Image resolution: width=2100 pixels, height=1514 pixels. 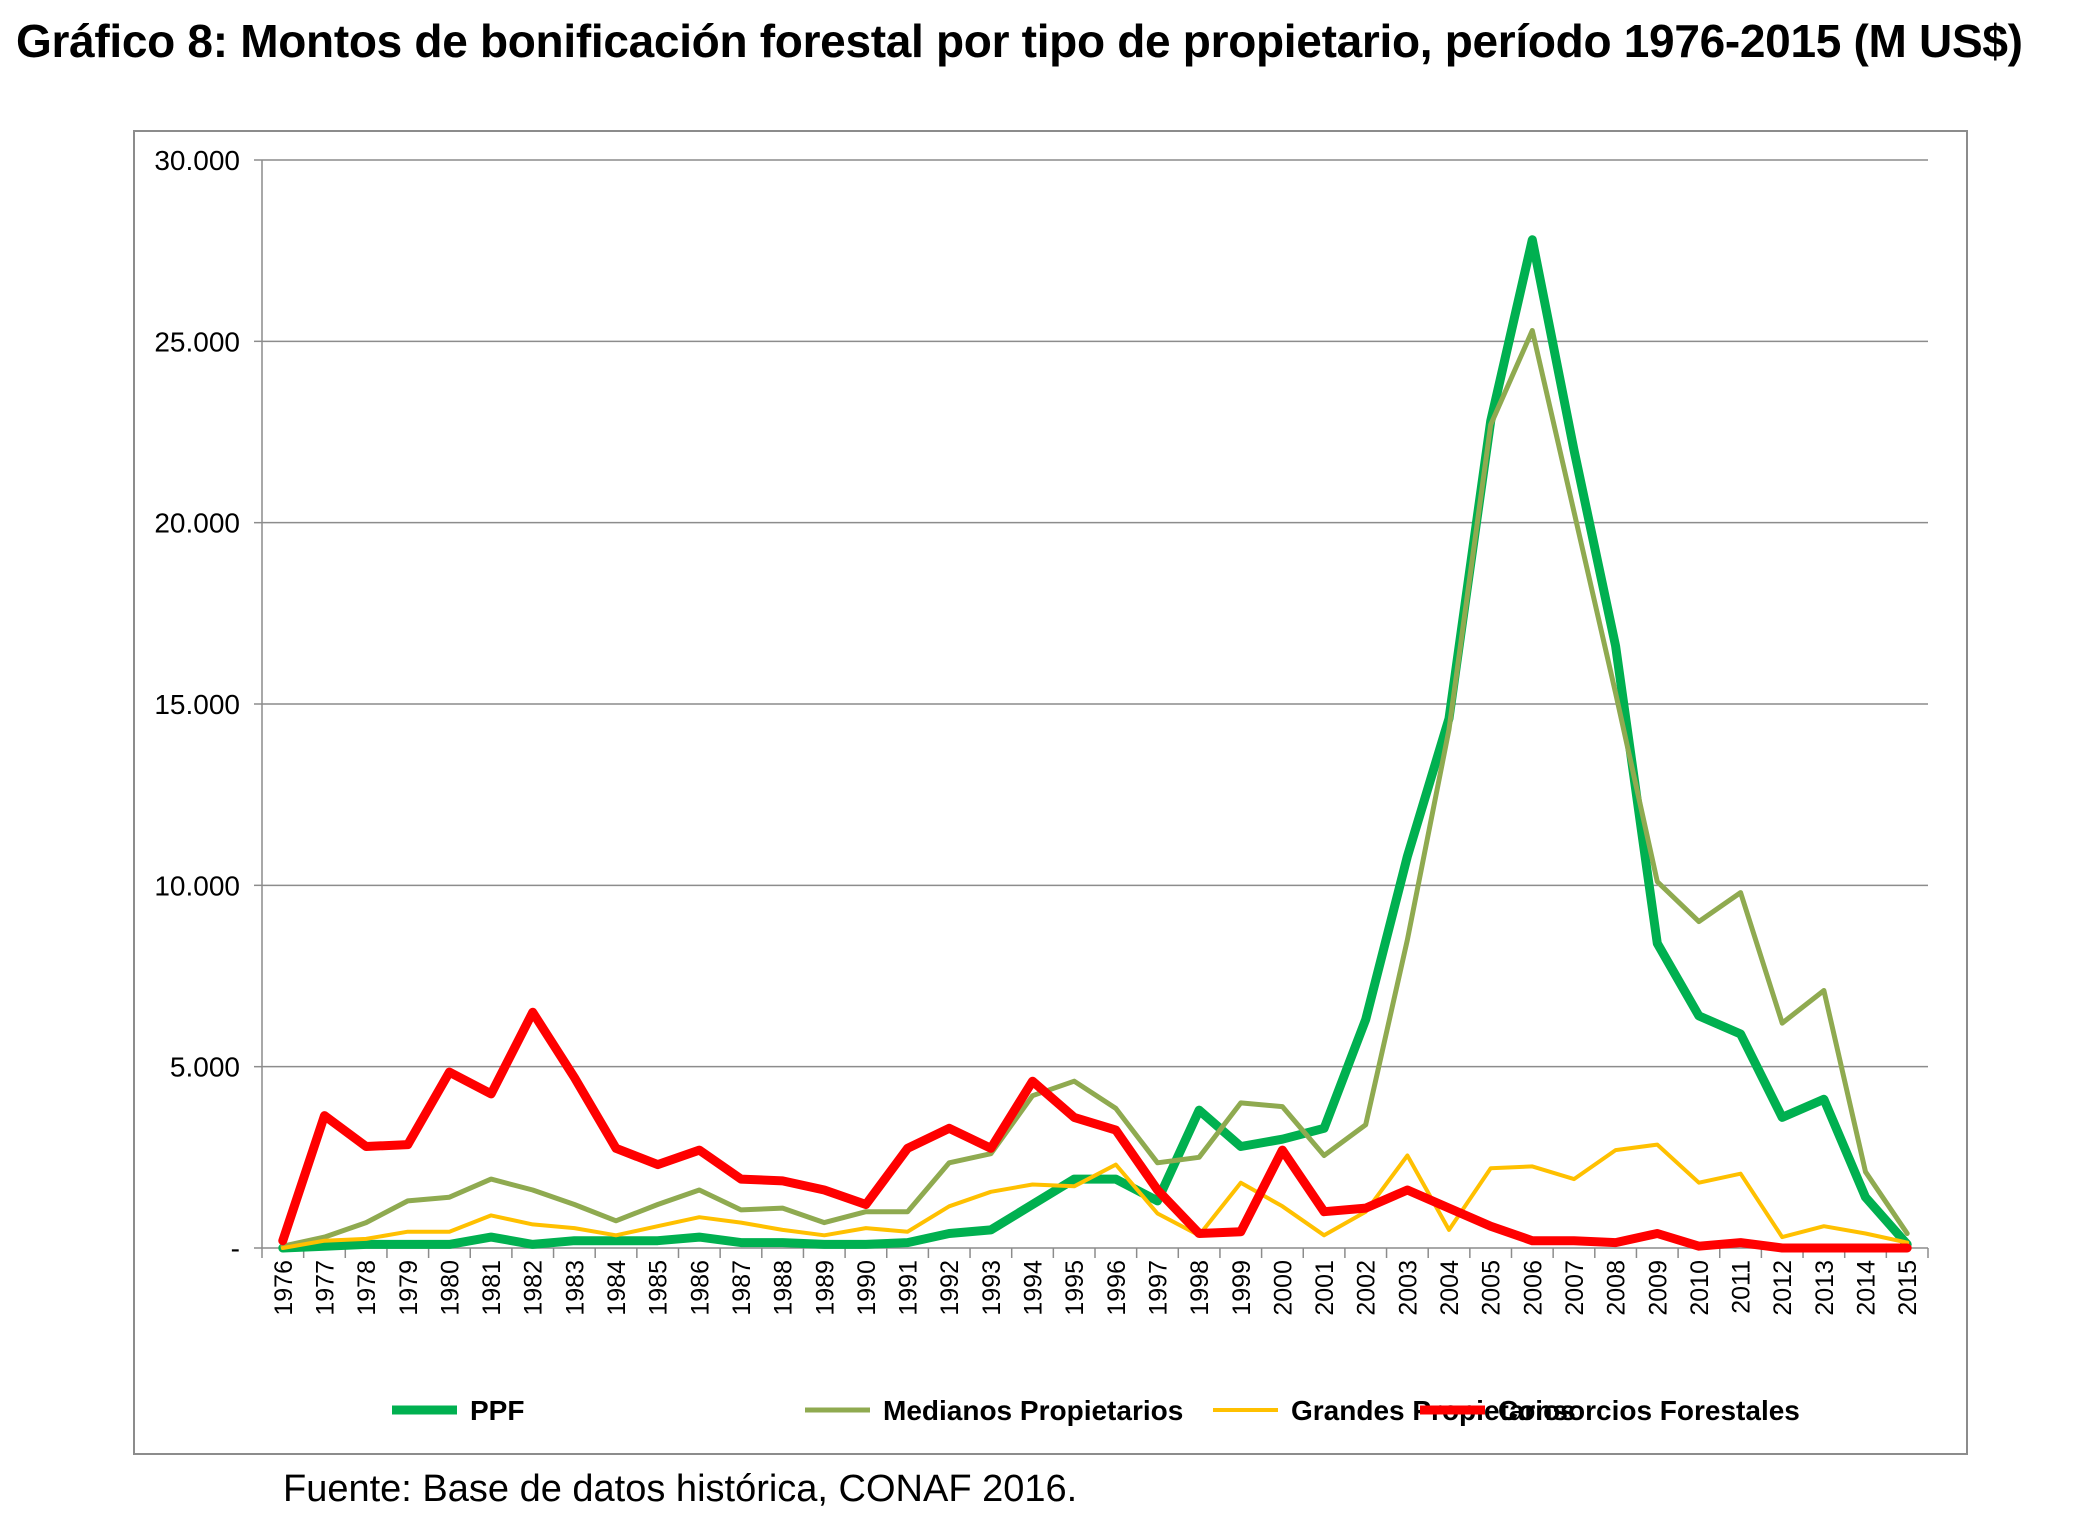 What do you see at coordinates (197, 885) in the screenshot?
I see `y-tick-label: 10.000` at bounding box center [197, 885].